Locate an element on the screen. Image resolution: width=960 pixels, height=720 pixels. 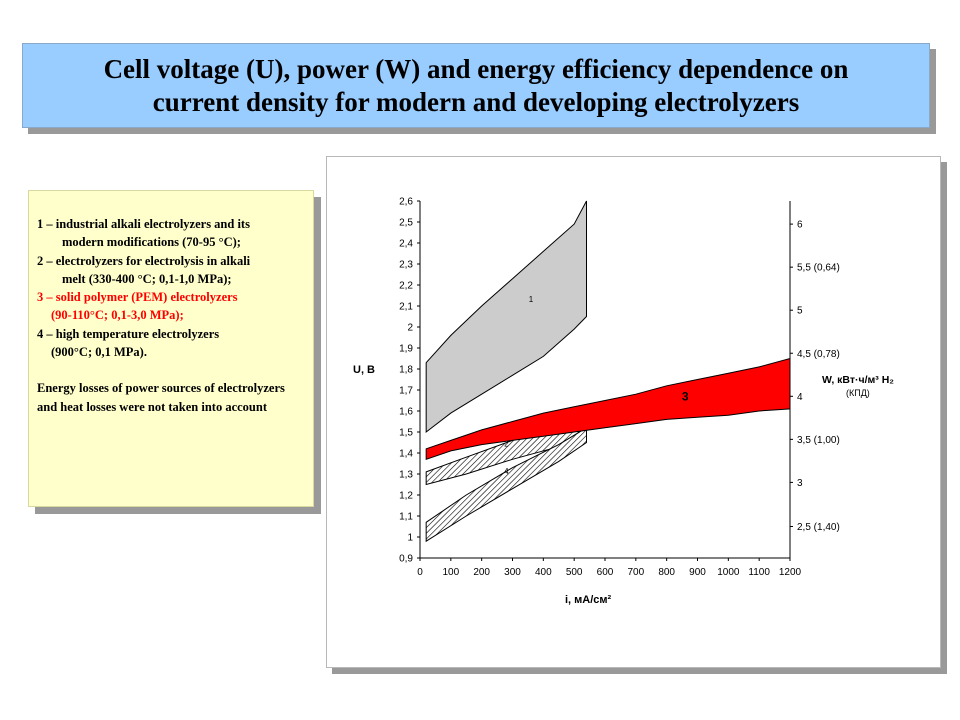
x-tick-label: 600 is located at coordinates (605, 572).